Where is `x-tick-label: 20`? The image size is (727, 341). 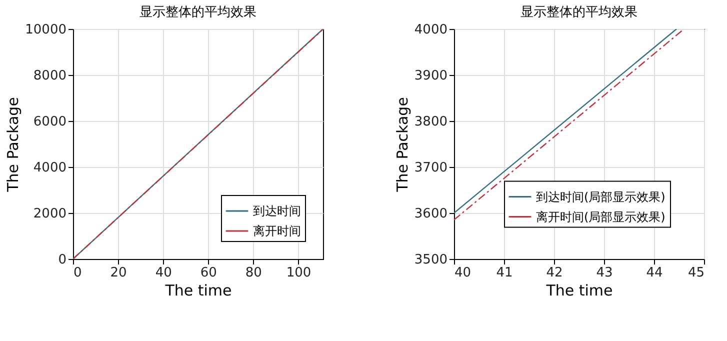 x-tick-label: 20 is located at coordinates (118, 273).